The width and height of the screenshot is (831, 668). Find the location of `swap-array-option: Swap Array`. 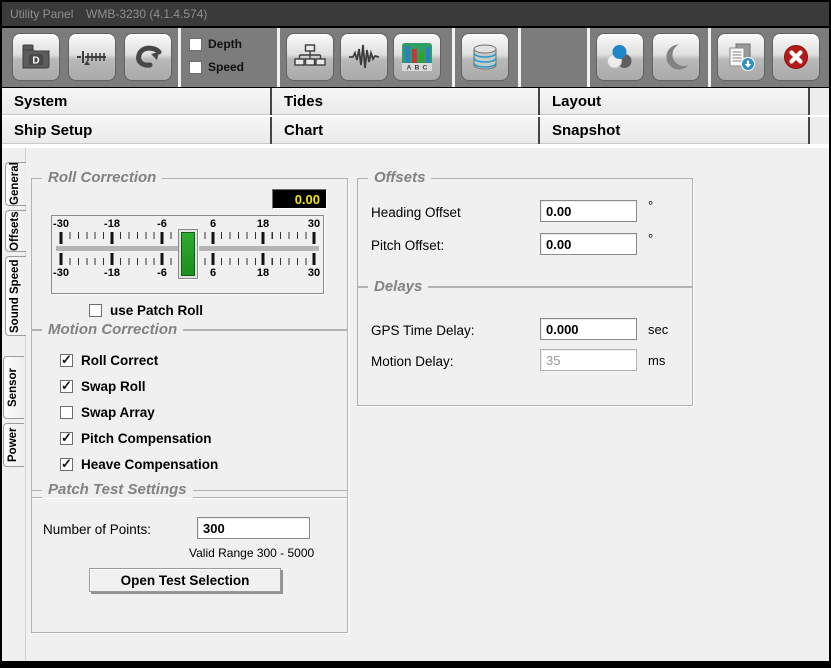

swap-array-option: Swap Array is located at coordinates (107, 412).